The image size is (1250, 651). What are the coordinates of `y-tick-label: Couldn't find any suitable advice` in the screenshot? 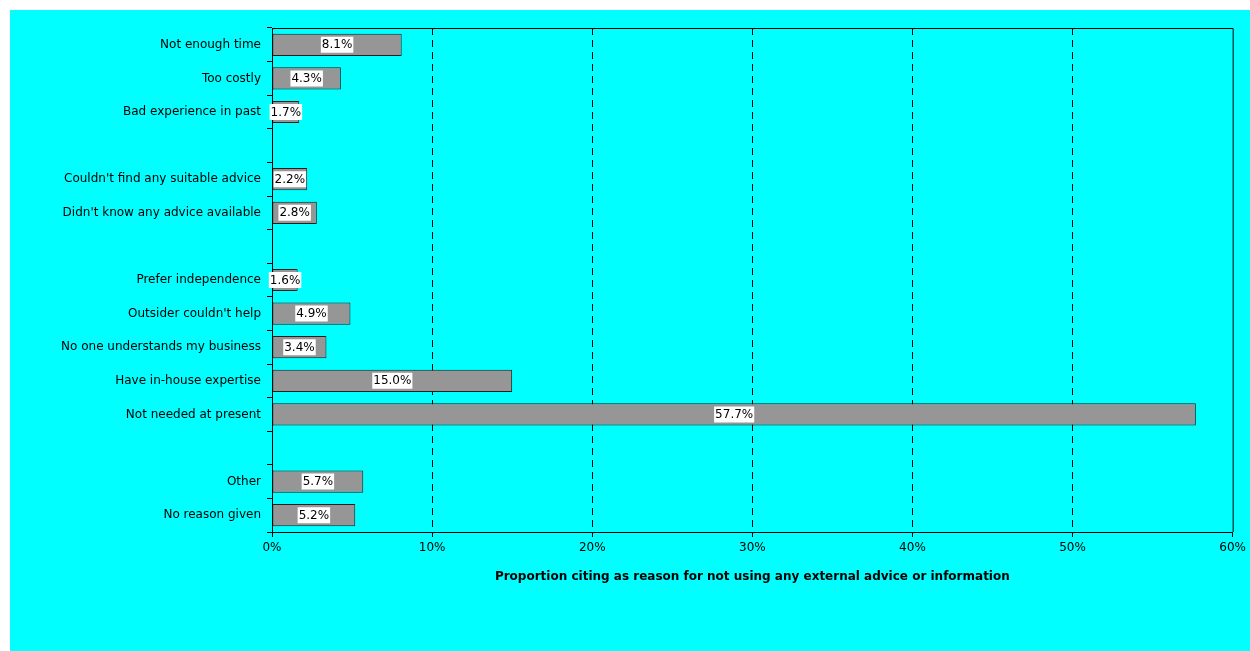 It's located at (162, 178).